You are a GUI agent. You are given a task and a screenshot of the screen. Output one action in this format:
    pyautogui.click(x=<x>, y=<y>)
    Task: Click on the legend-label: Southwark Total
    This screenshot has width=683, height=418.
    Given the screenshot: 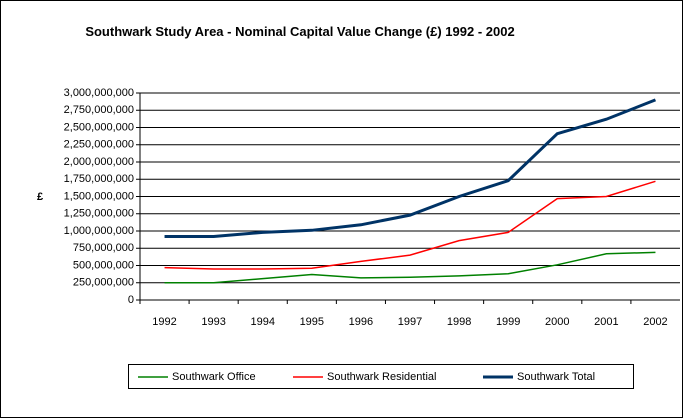 What is the action you would take?
    pyautogui.click(x=556, y=377)
    